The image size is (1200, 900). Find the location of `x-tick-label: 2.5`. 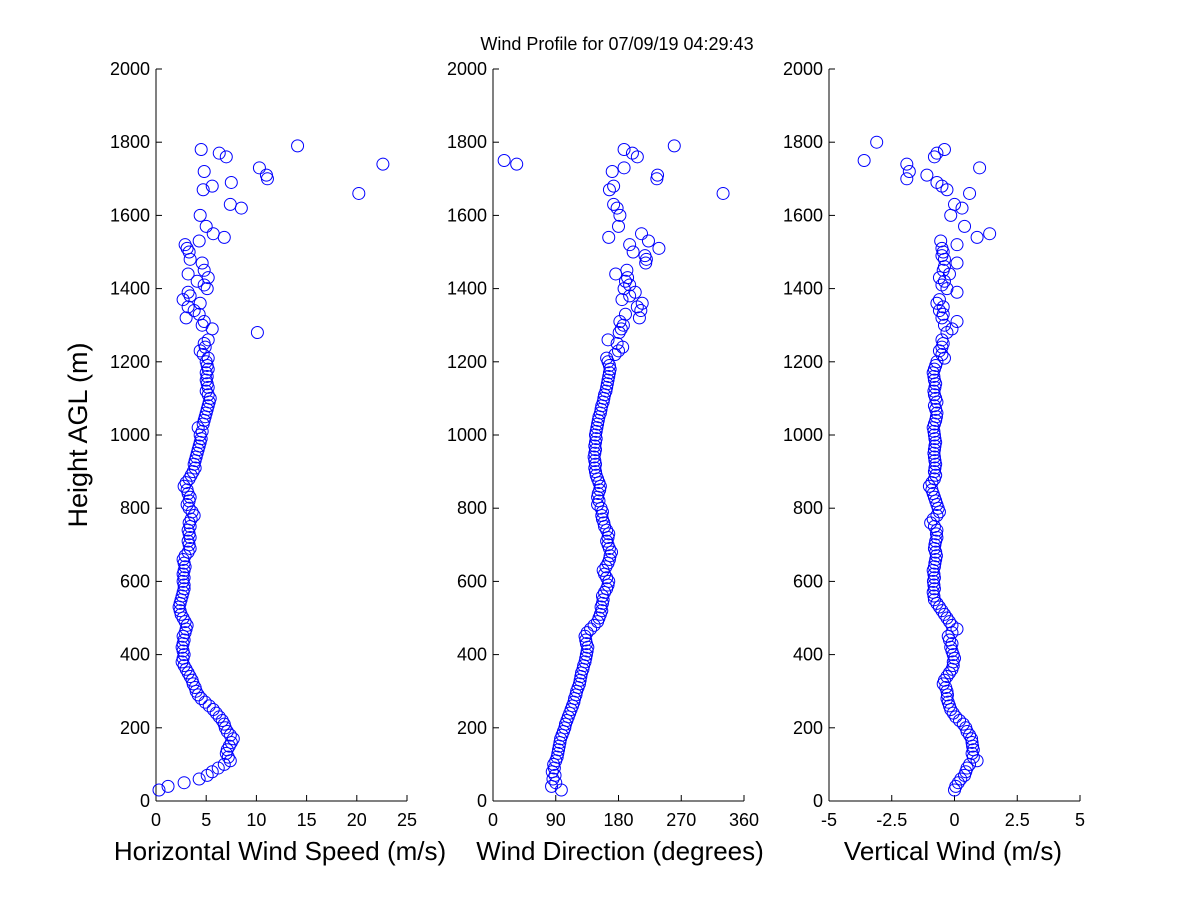

x-tick-label: 2.5 is located at coordinates (1017, 820).